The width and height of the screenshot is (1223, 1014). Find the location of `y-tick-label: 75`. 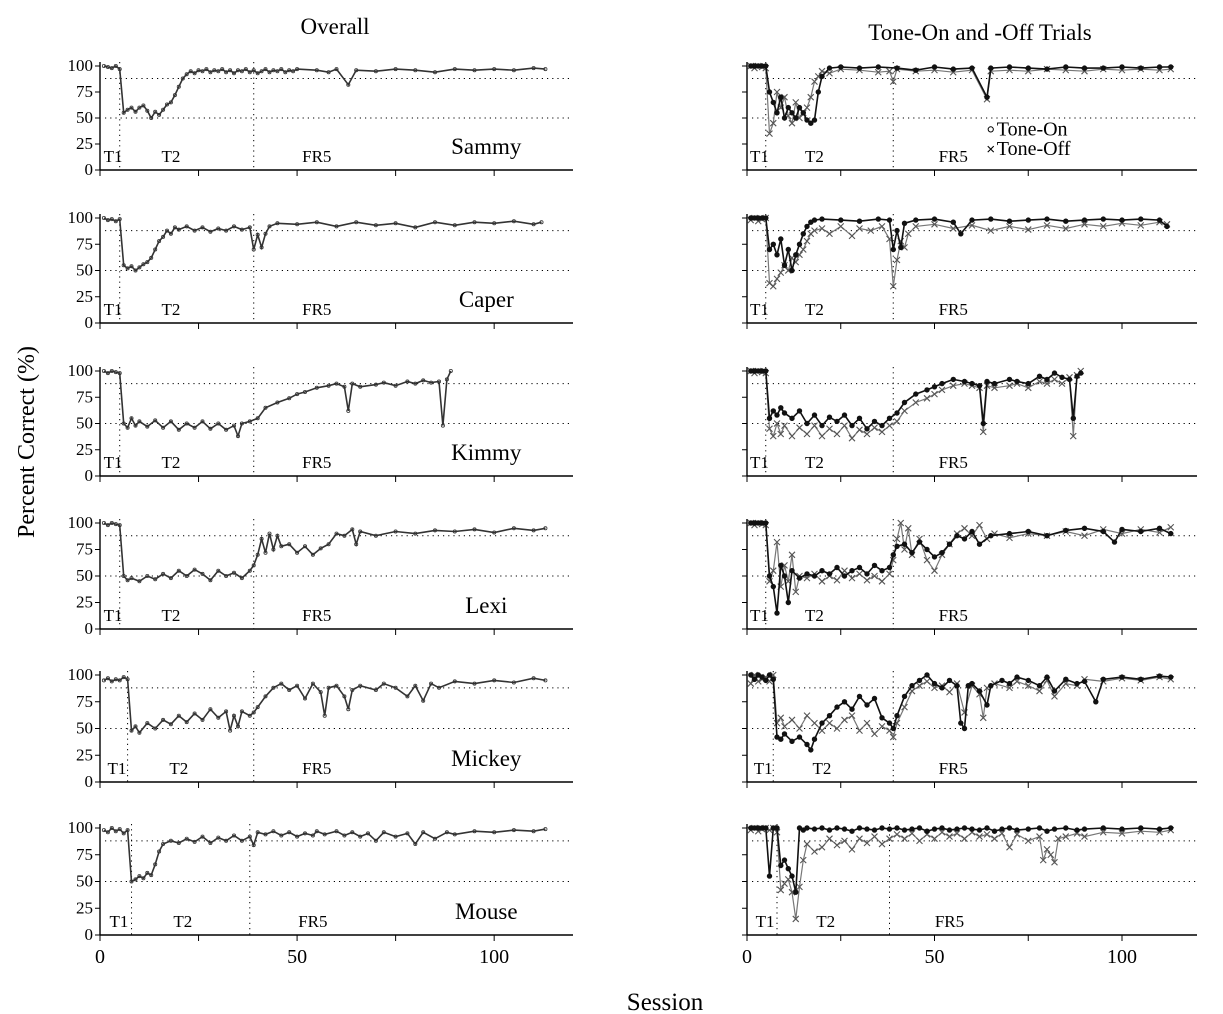

y-tick-label: 75 is located at coordinates (84, 549).